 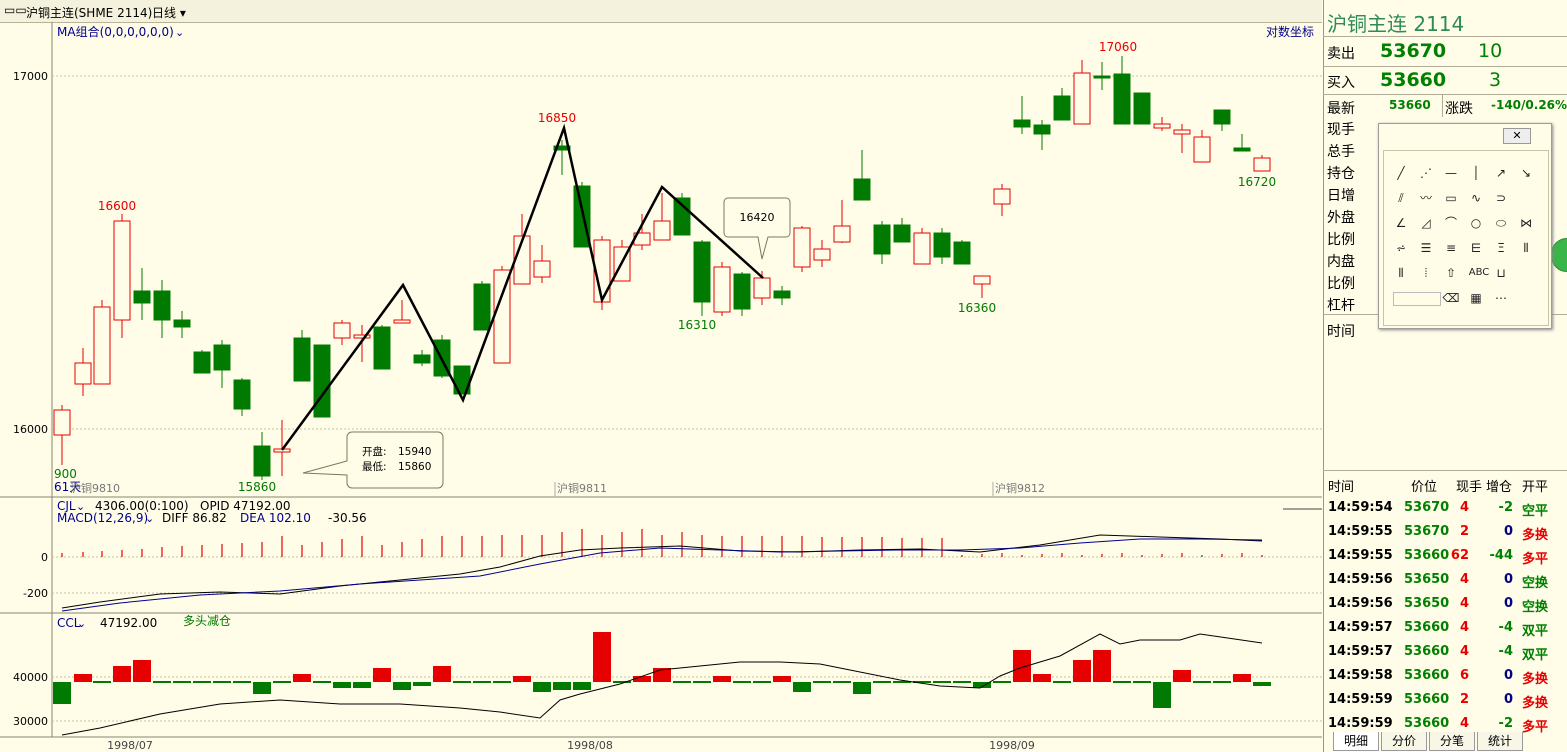 I want to click on fibonacci-retracement-icon: ☰, so click(x=1426, y=248).